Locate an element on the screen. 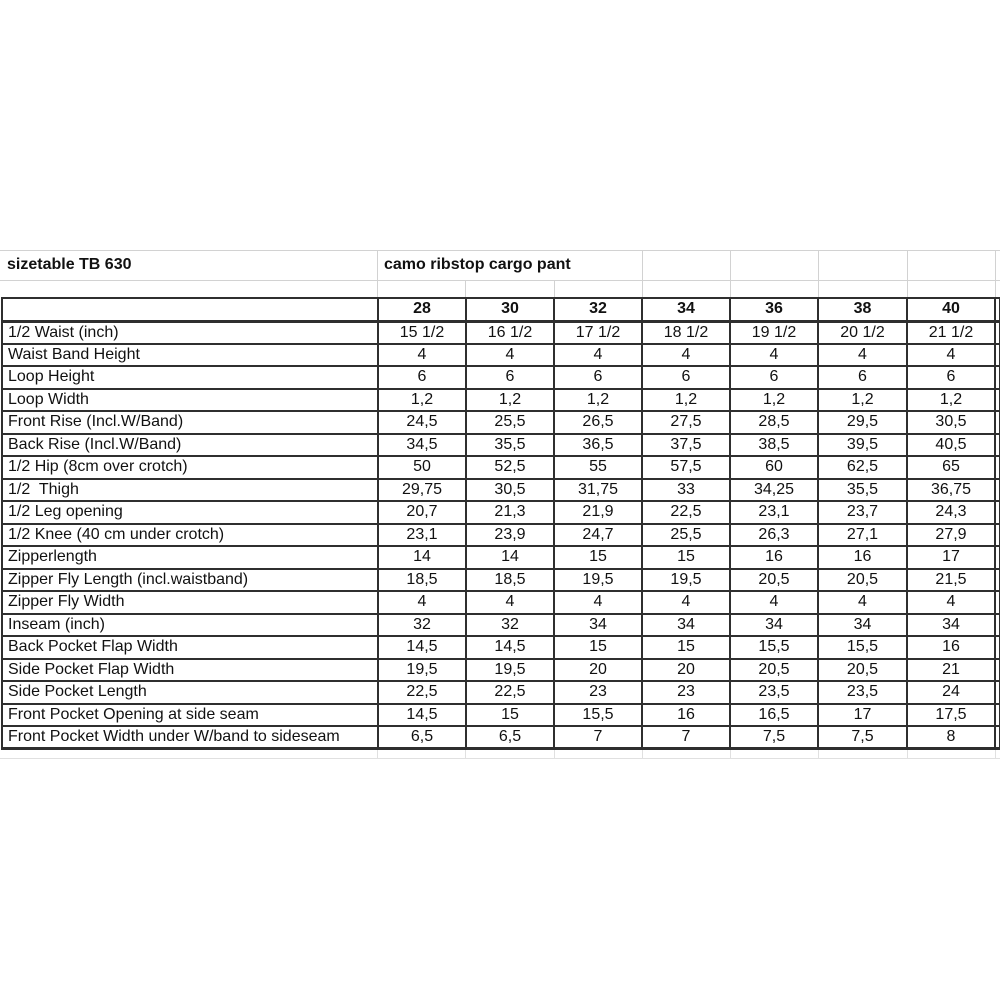  row-label-cell: Zipper Fly Width is located at coordinates (190, 602).